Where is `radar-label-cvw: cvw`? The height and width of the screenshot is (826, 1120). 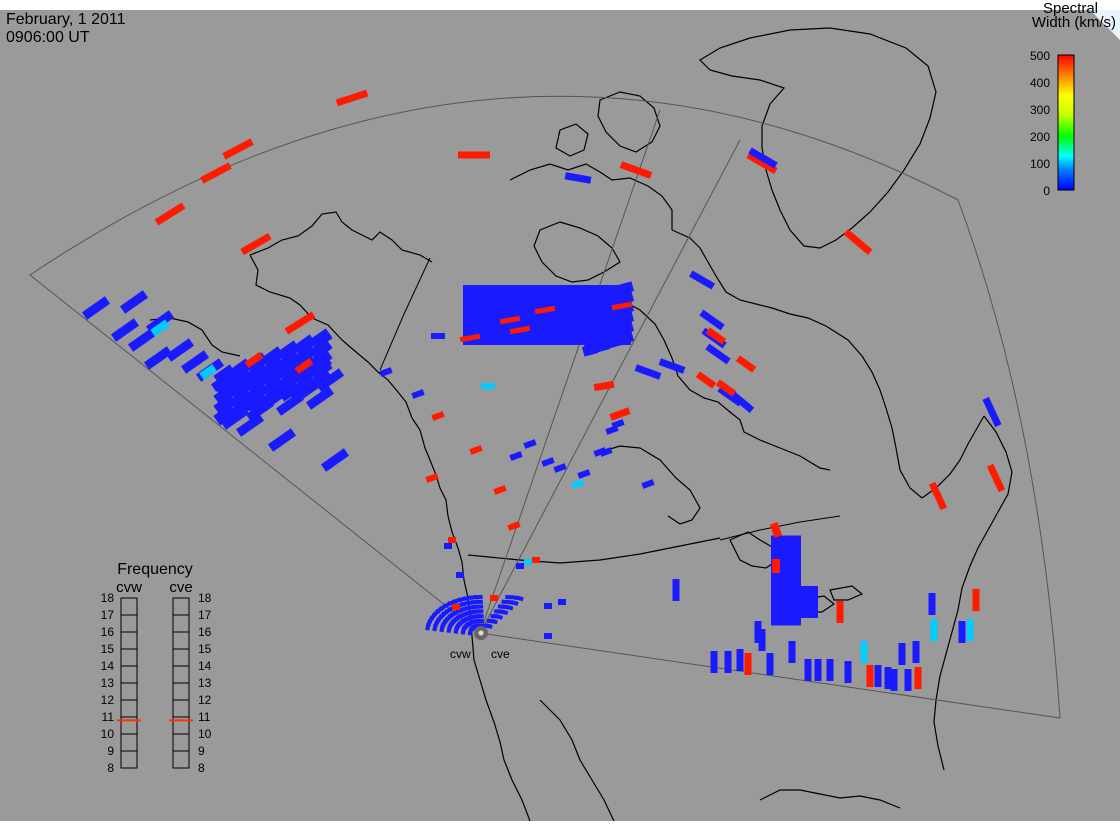
radar-label-cvw: cvw is located at coordinates (460, 654).